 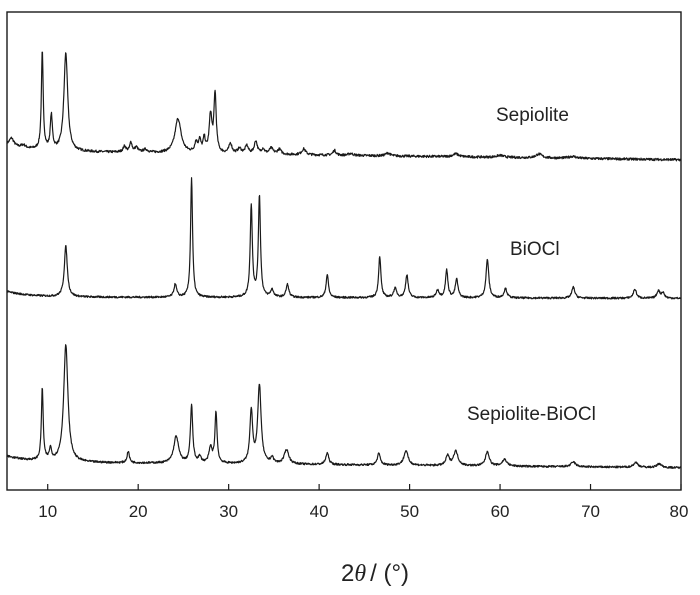 What do you see at coordinates (500, 511) in the screenshot?
I see `x-tick-label-60: 60` at bounding box center [500, 511].